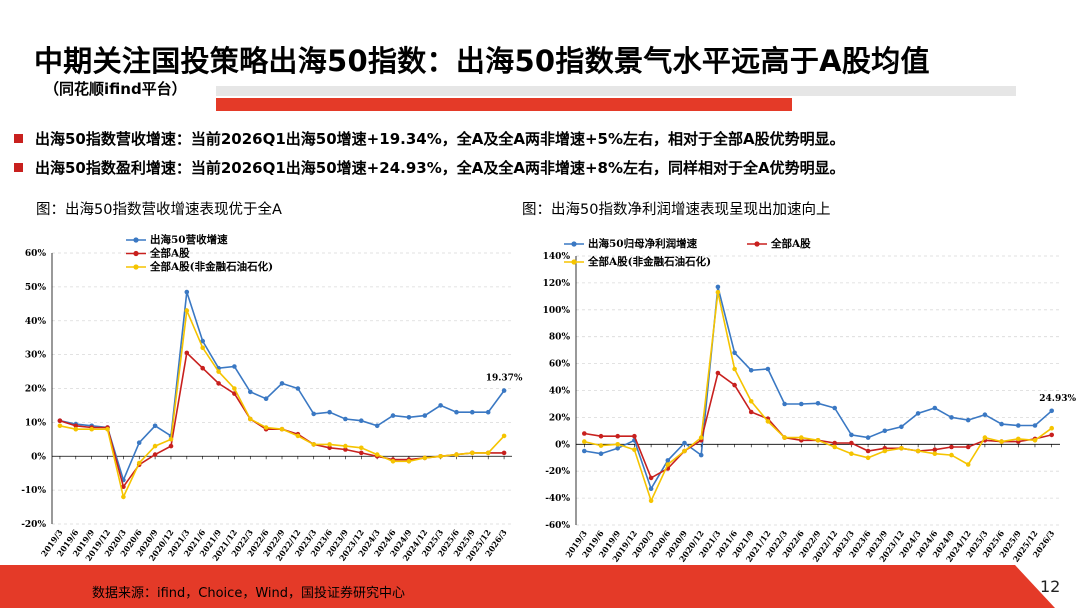 This screenshot has height=608, width=1080. Describe the element at coordinates (482, 61) in the screenshot. I see `page-title: 中期关注国投策略出海50指数：出海50指数景气水平远高于A股均值` at that location.